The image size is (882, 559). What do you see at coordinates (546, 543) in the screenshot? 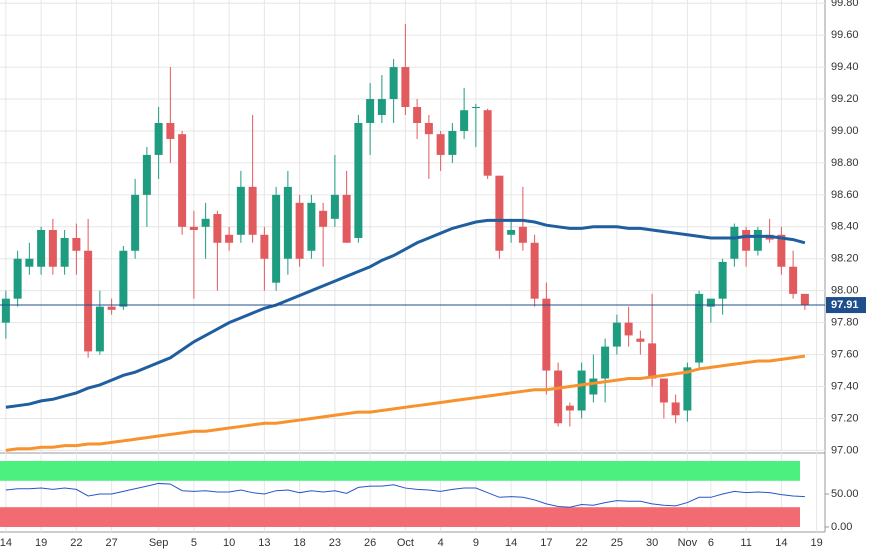
I see `x-tick-label: 17` at bounding box center [546, 543].